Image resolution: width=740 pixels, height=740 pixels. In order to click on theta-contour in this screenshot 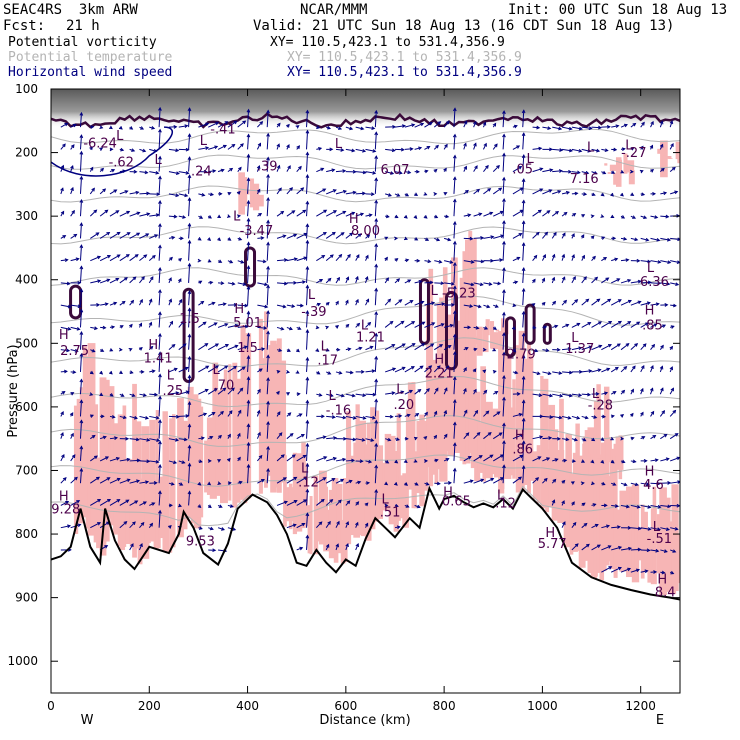, I will do `click(365, 352)`.